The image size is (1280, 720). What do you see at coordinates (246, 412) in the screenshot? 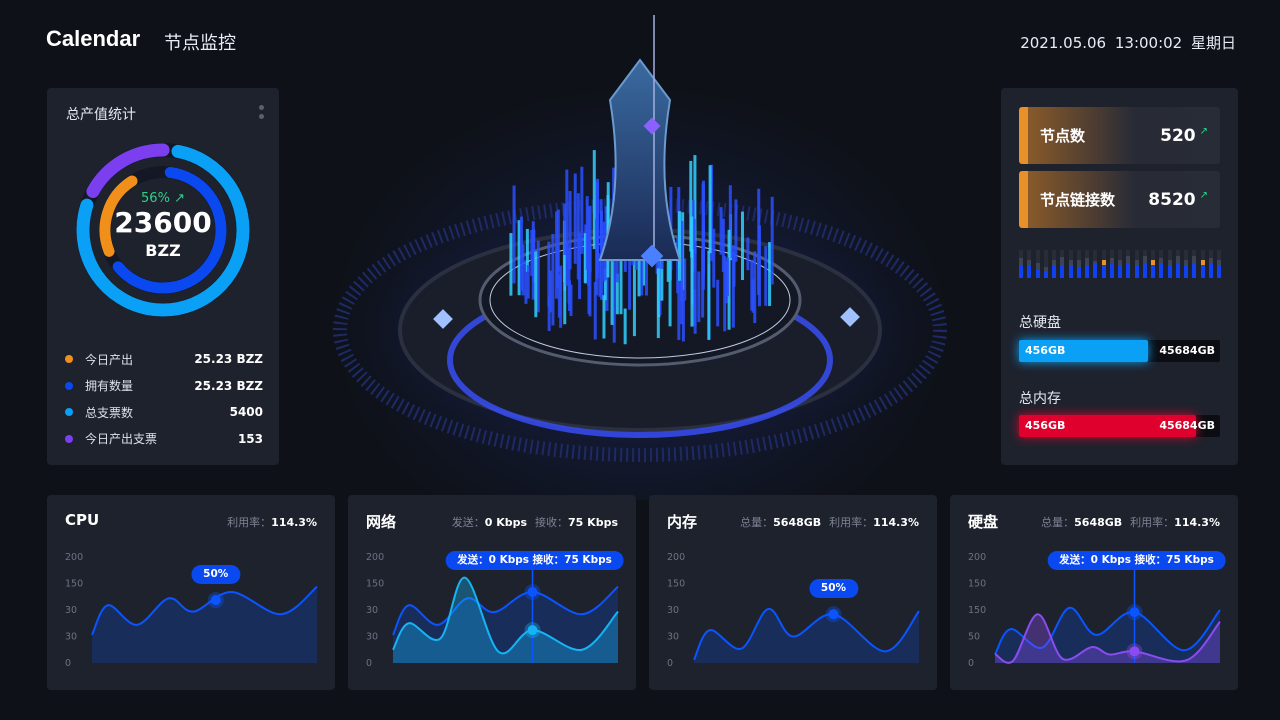
I see `legend-value: 5400` at bounding box center [246, 412].